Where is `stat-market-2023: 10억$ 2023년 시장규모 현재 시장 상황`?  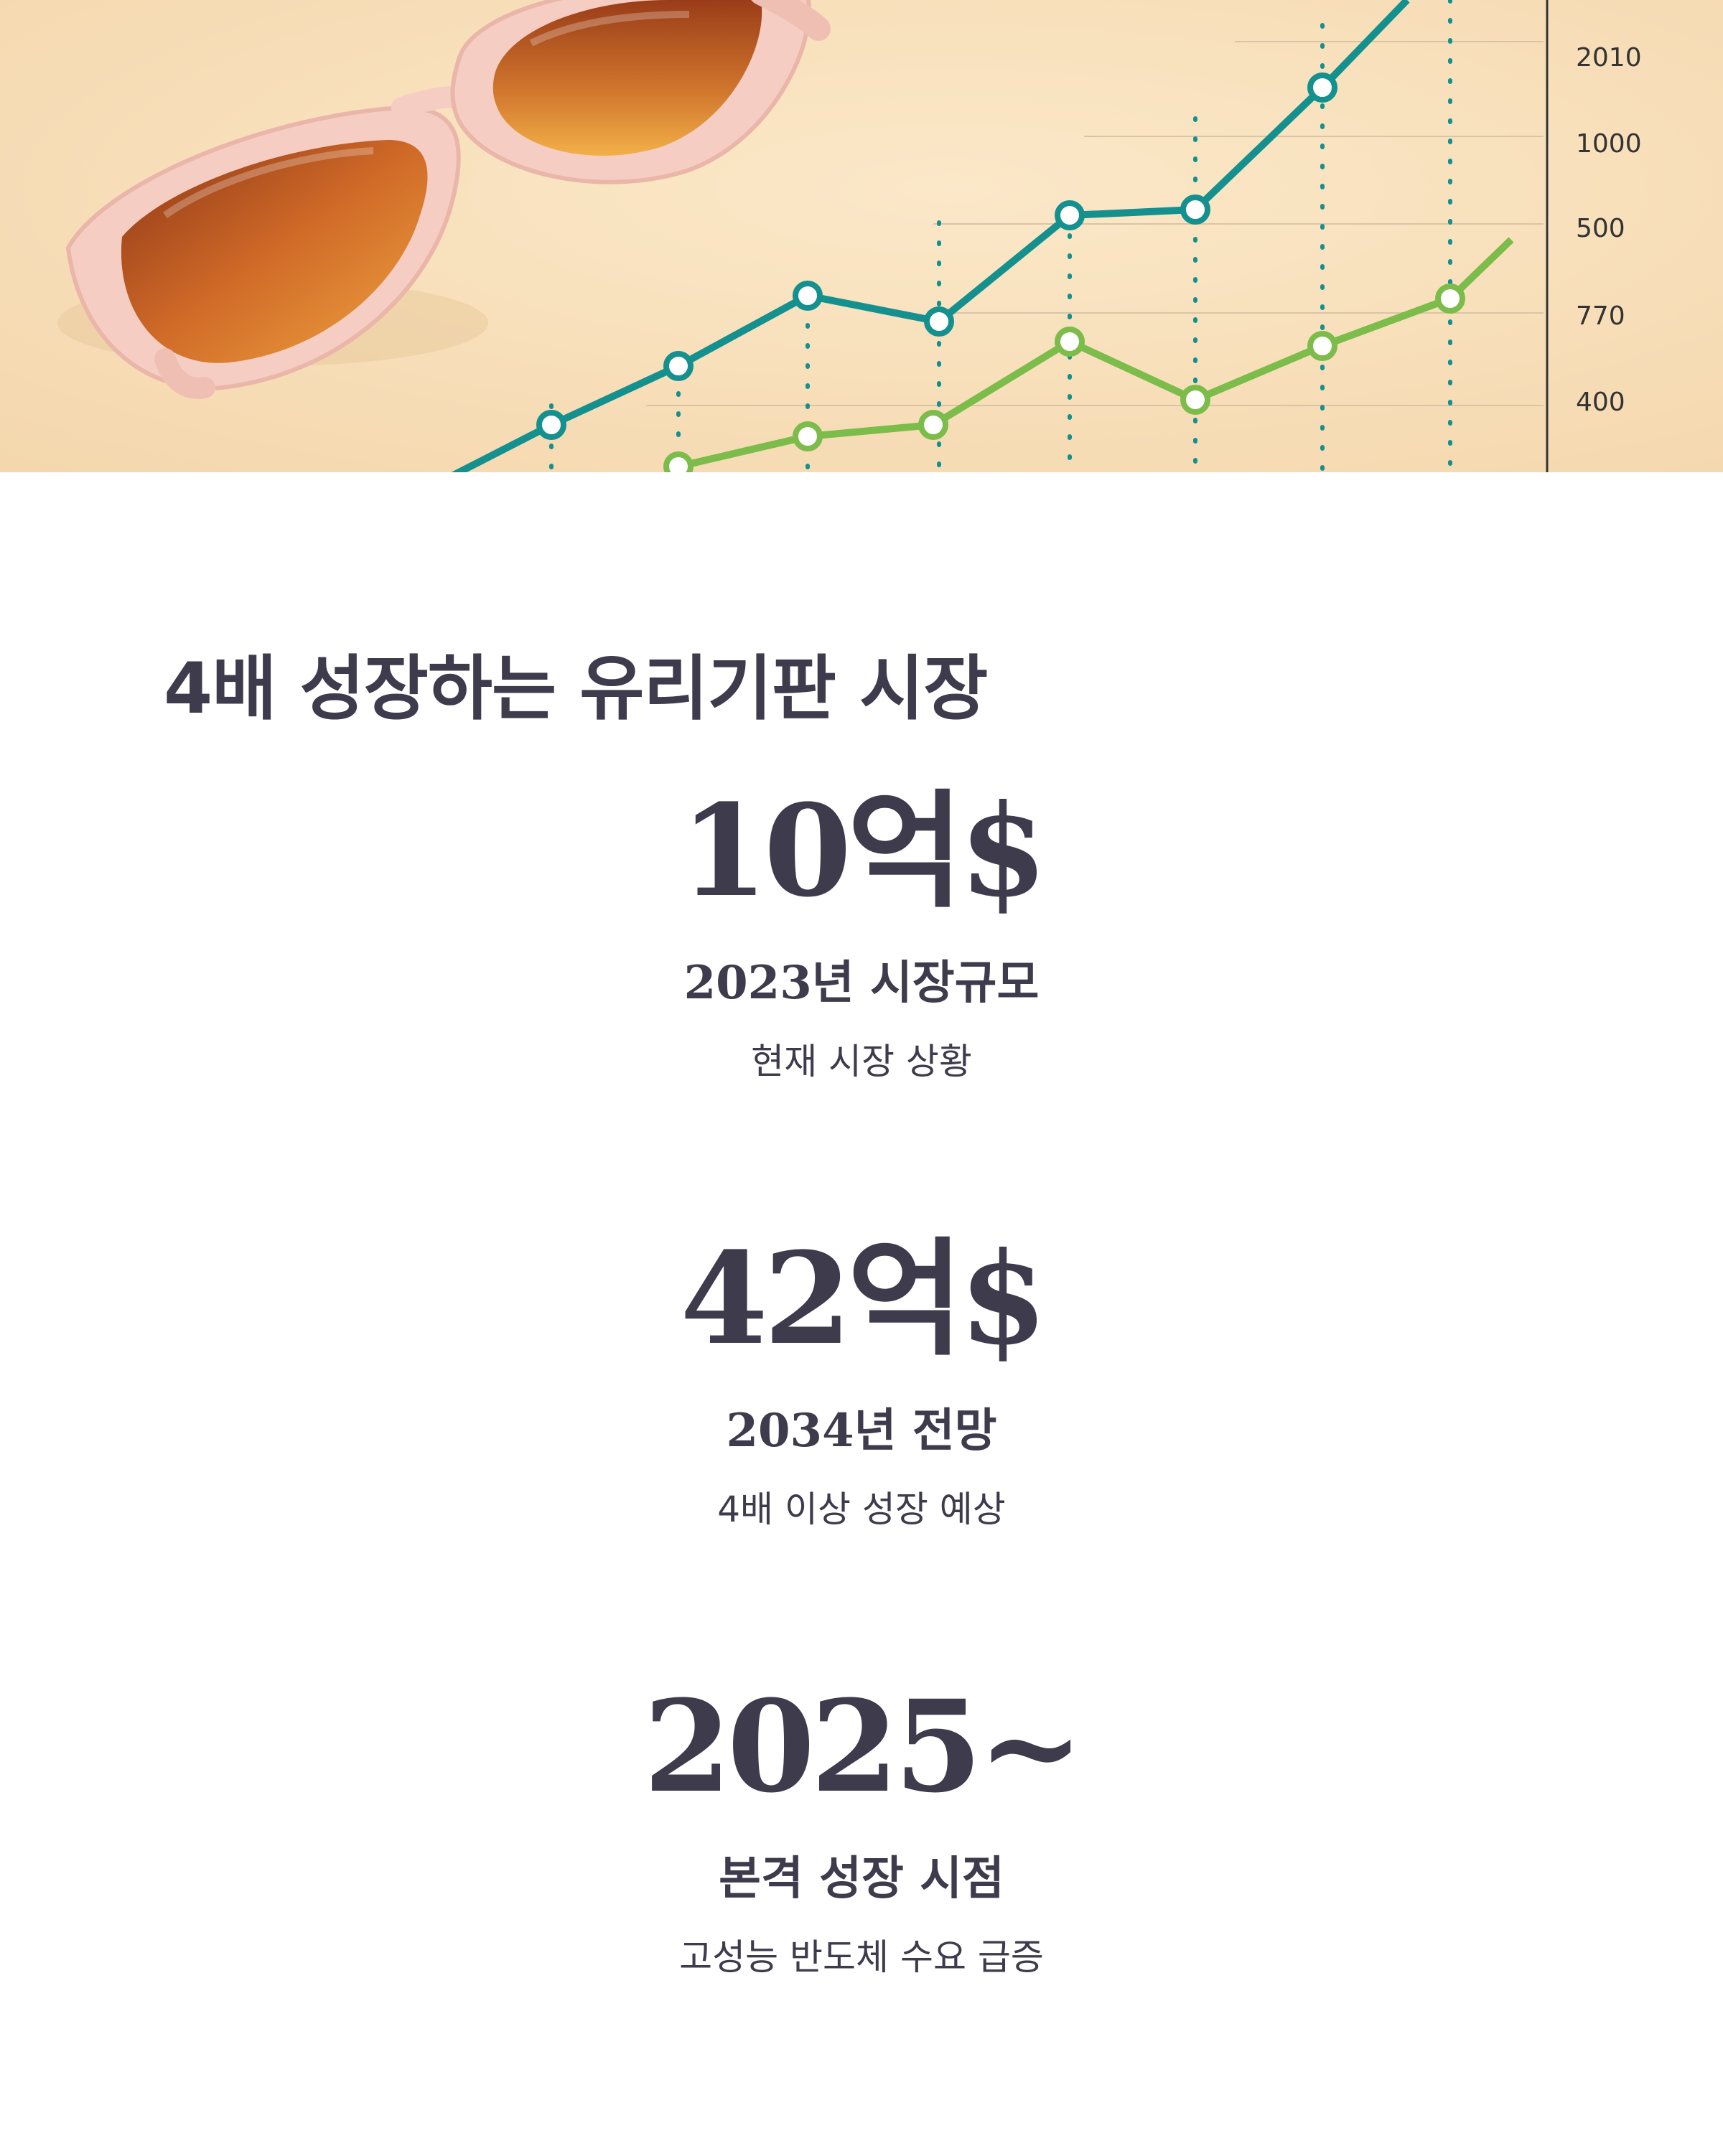
stat-market-2023: 10억$ 2023년 시장규모 현재 시장 상황 is located at coordinates (861, 929).